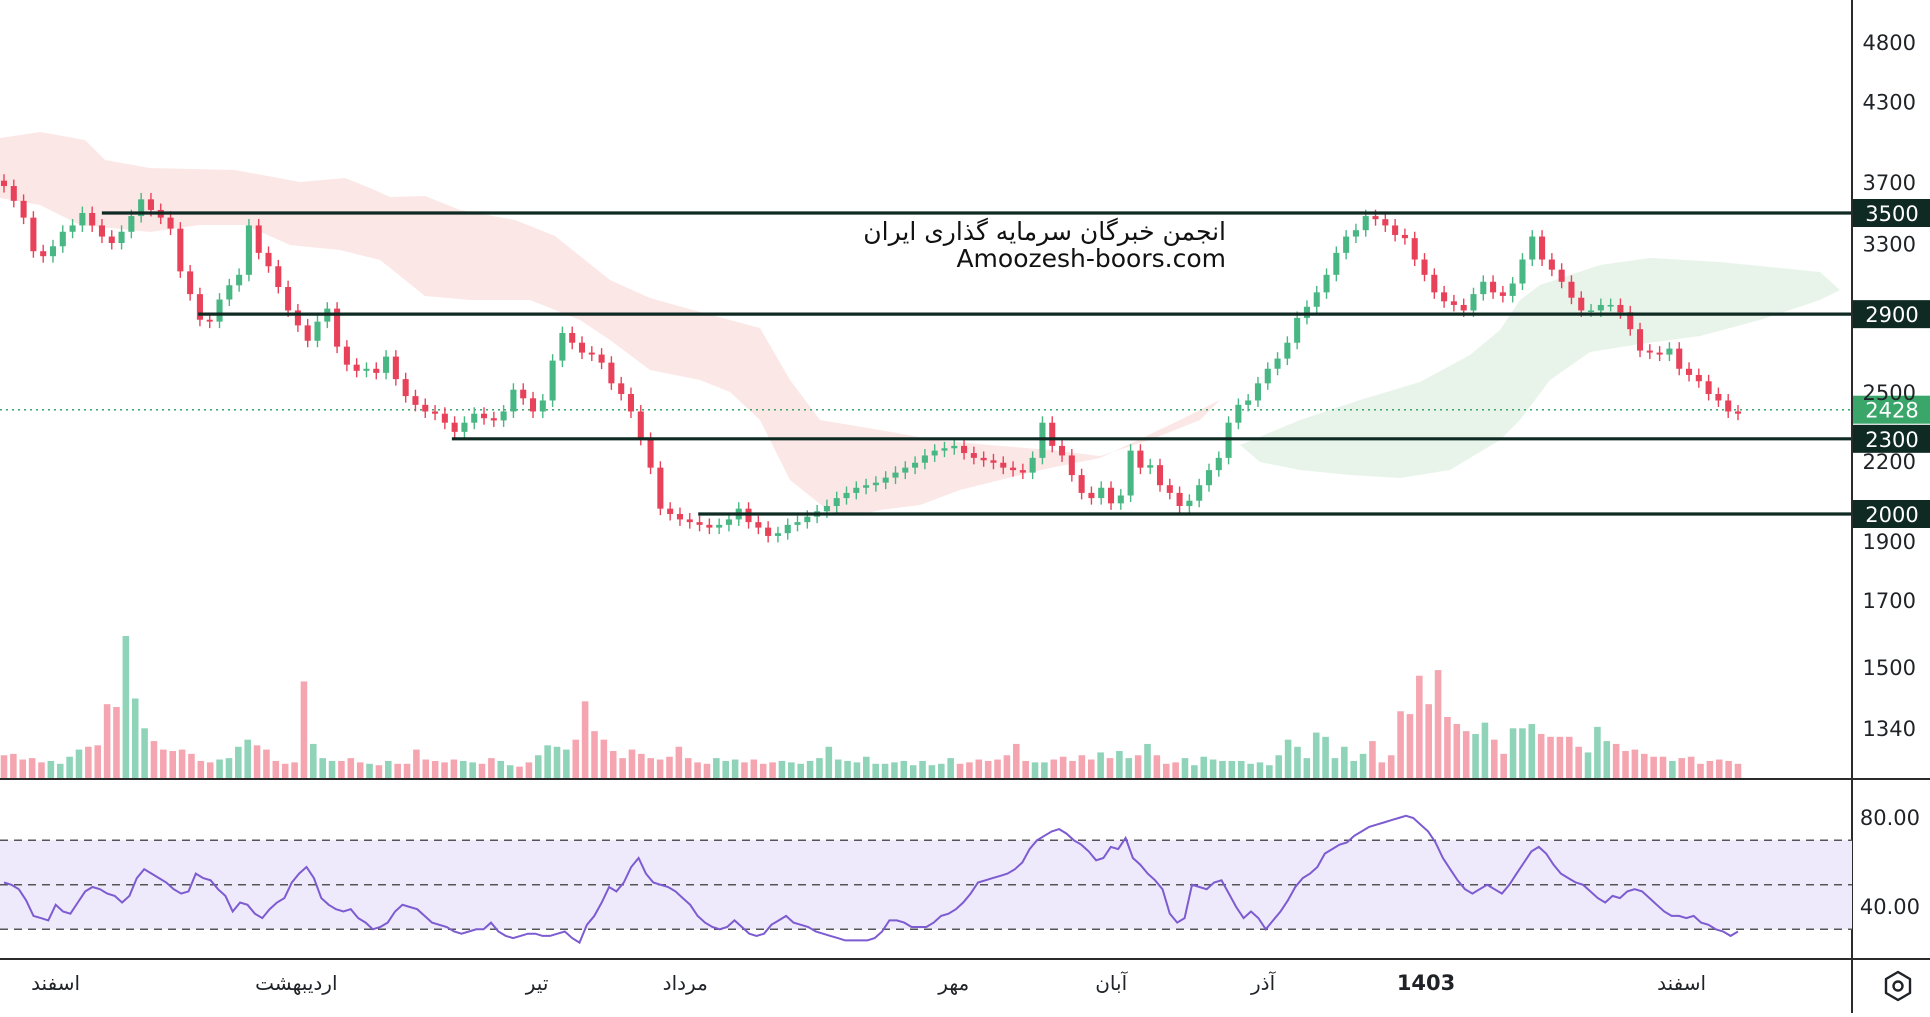 The image size is (1930, 1017). What do you see at coordinates (1889, 183) in the screenshot?
I see `price-tick-label: 3700` at bounding box center [1889, 183].